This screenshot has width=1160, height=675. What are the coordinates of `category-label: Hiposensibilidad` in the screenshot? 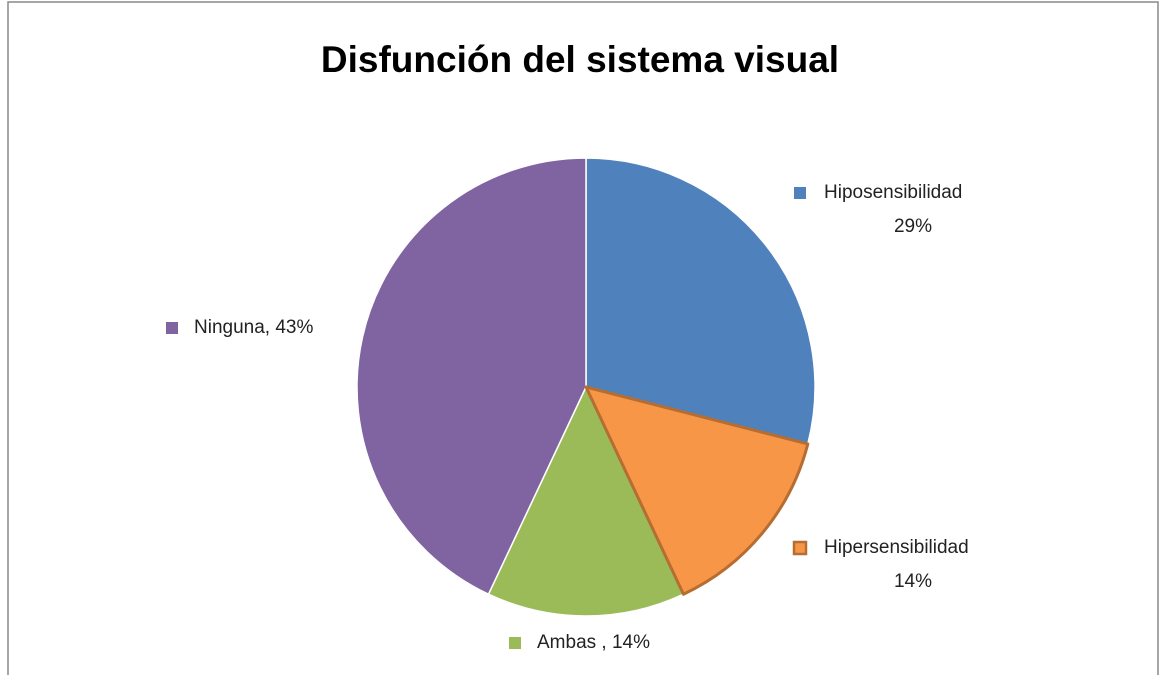 It's located at (893, 192).